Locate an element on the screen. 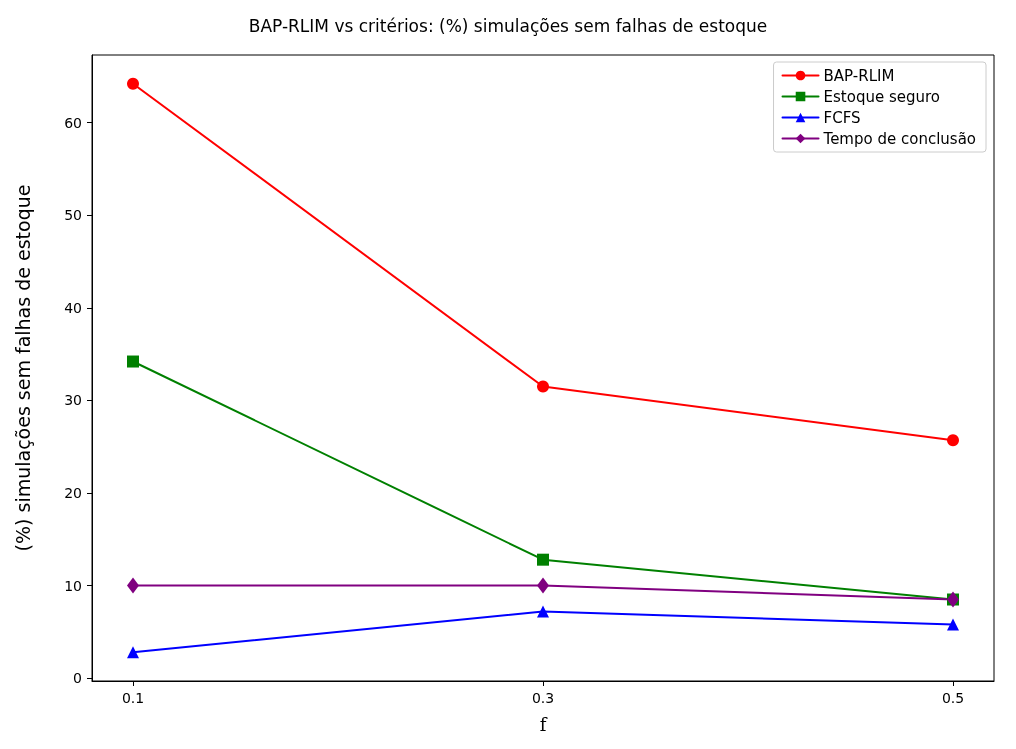  y-tick-label: 40 is located at coordinates (73, 307).